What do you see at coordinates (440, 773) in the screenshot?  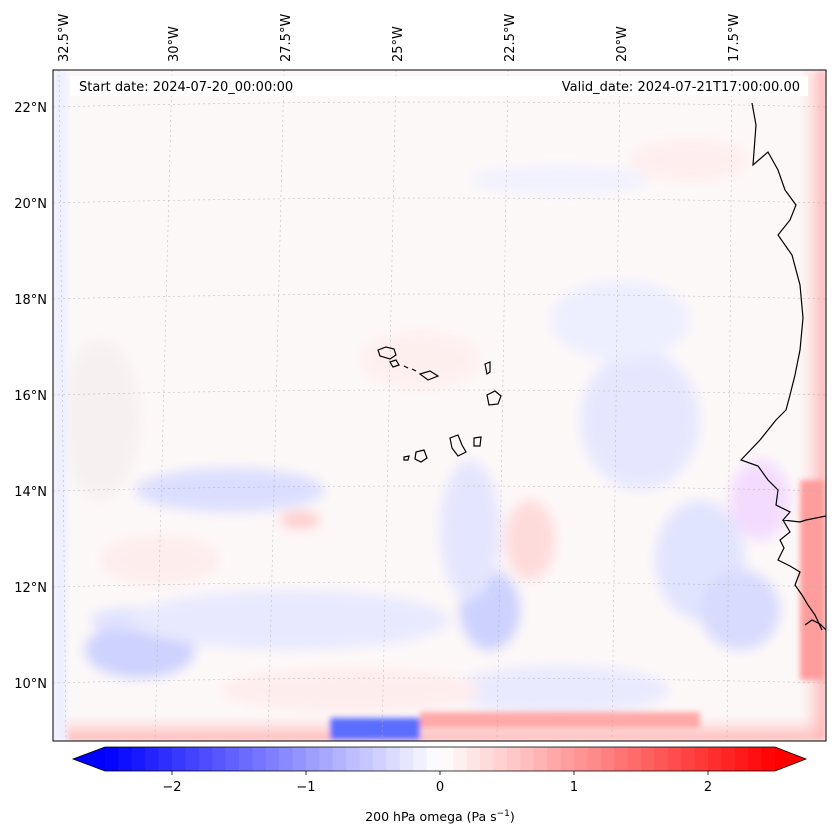 I see `colorbar-ticks` at bounding box center [440, 773].